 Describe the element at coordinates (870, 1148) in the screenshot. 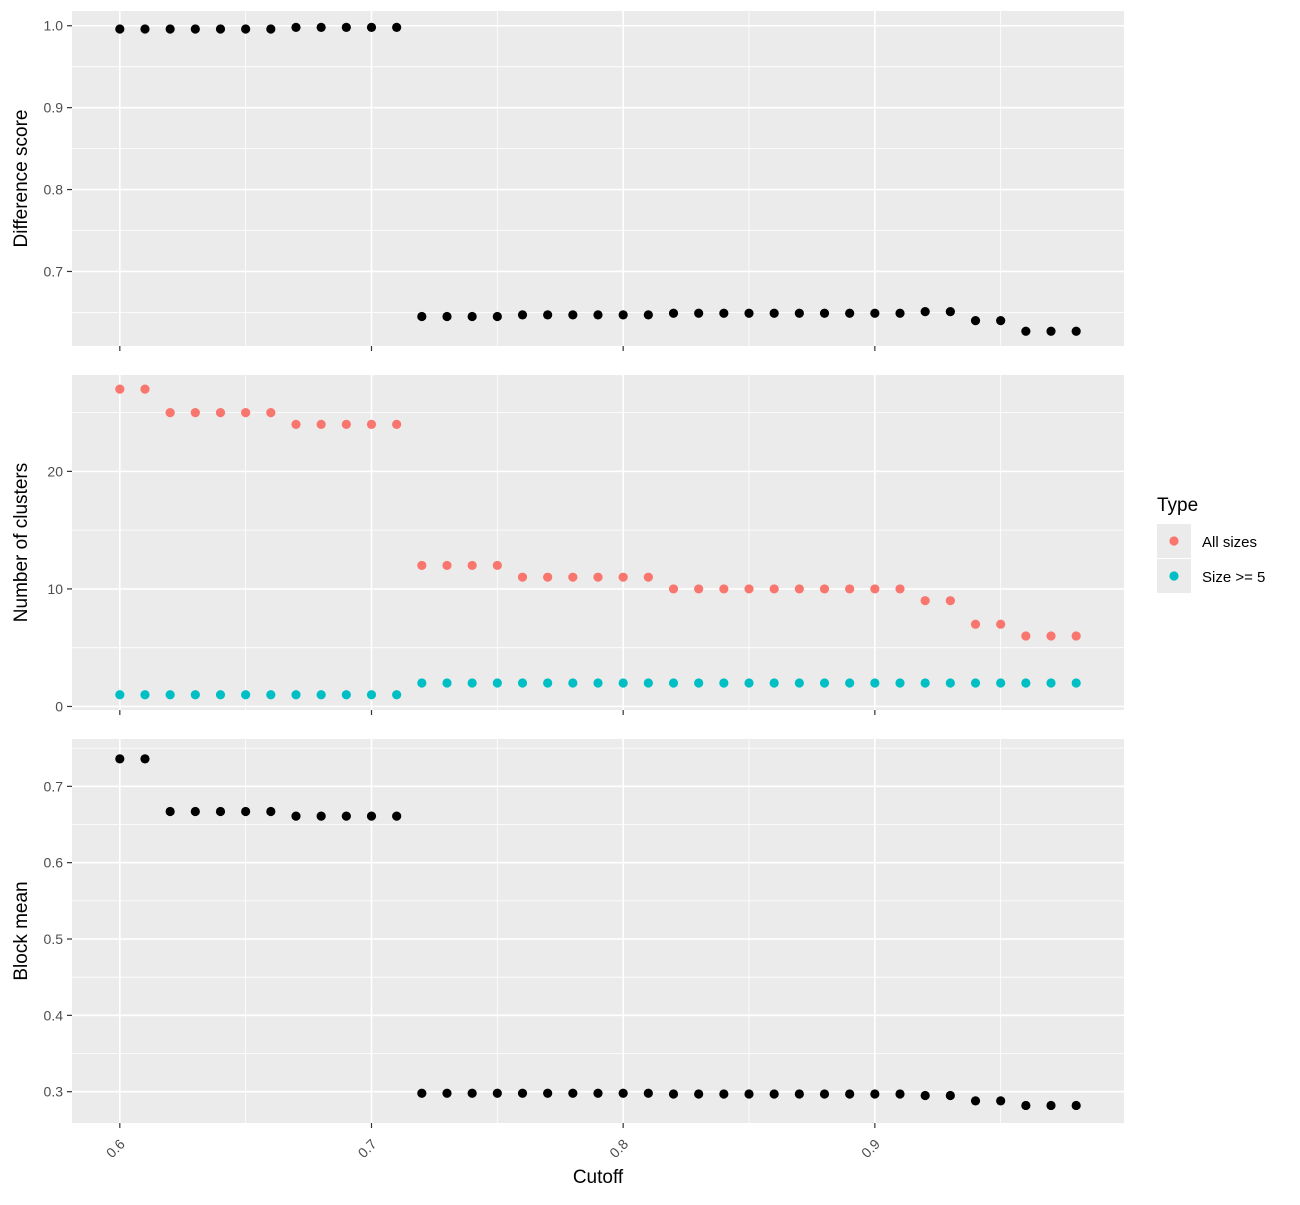

I see `x-tick-label: 0.9` at that location.